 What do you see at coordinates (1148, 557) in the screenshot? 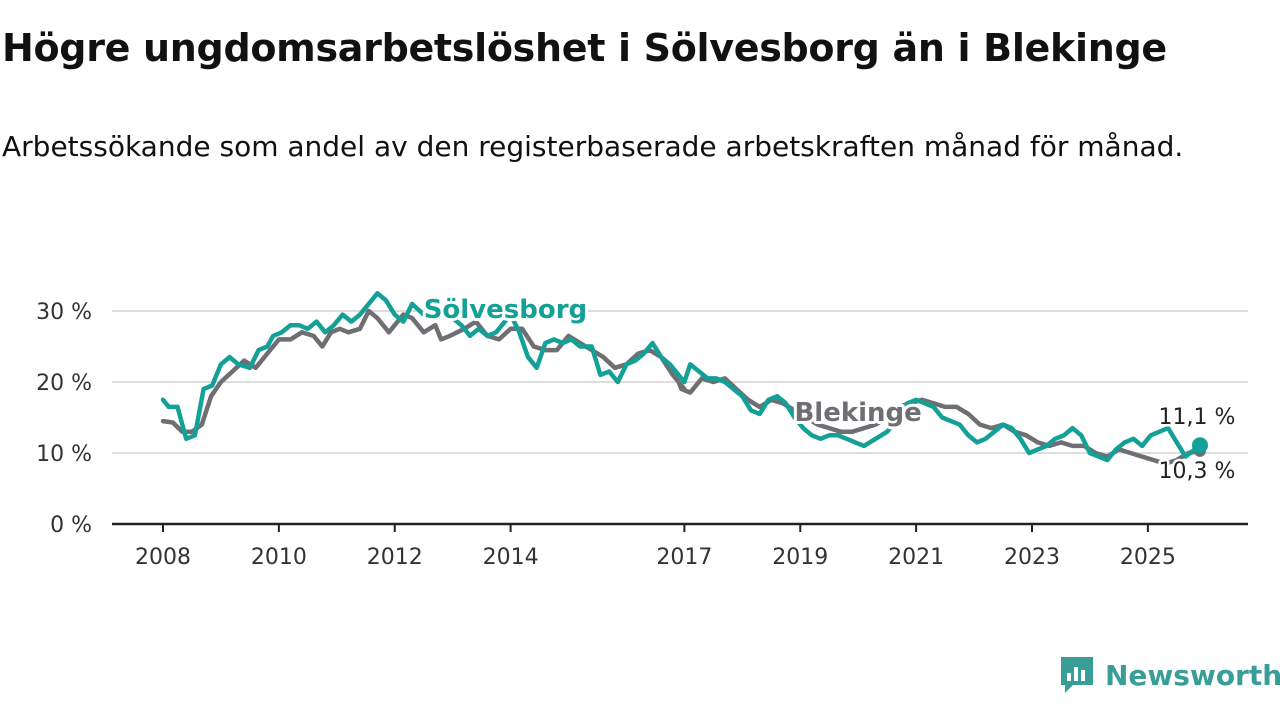
I see `x-tick-label: 2025` at bounding box center [1148, 557].